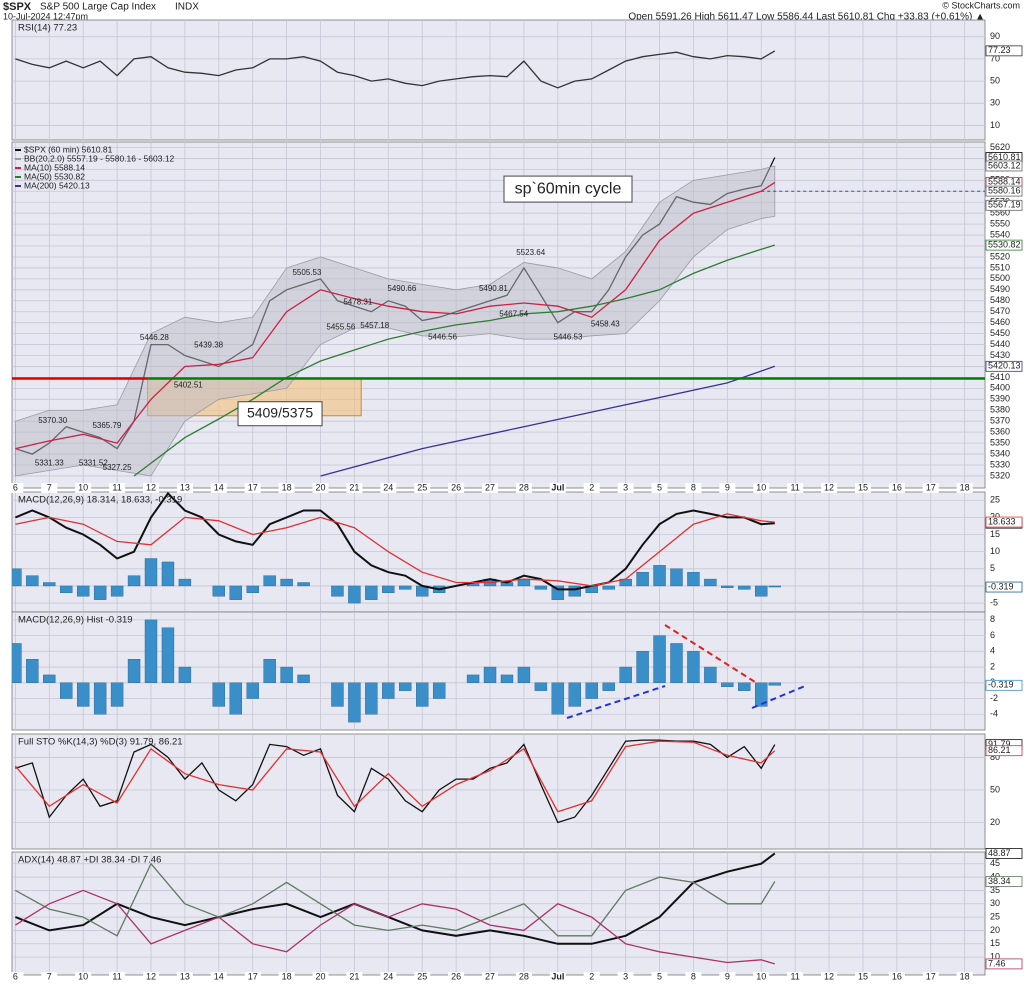 The height and width of the screenshot is (988, 1024). I want to click on x-tick-label: 11, so click(794, 976).